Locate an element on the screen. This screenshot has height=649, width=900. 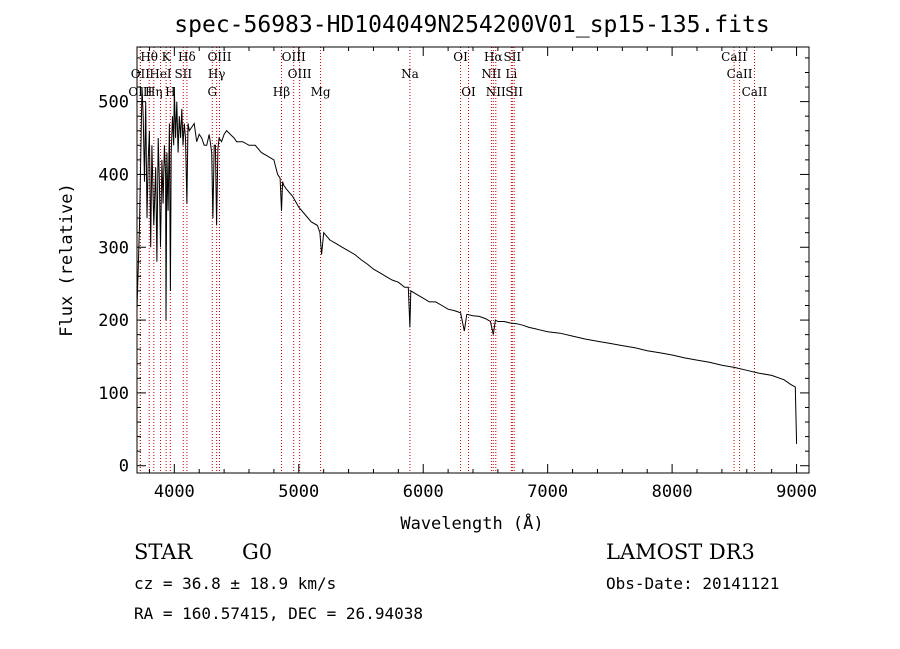
line-label-22: Hβ is located at coordinates (281, 92).